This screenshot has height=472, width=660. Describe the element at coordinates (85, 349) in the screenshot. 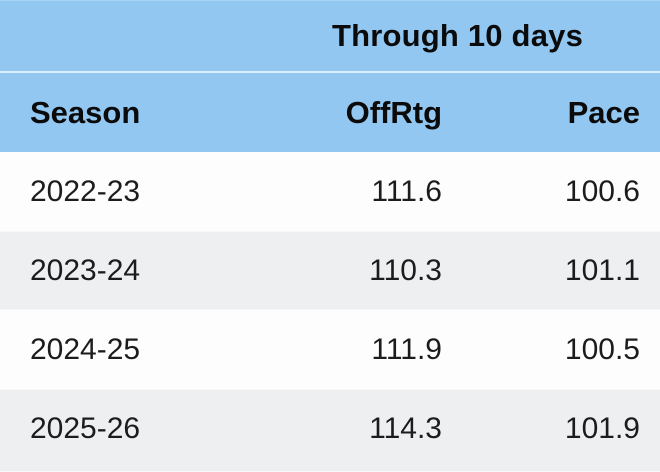

I see `season-cell: 2024-25` at that location.